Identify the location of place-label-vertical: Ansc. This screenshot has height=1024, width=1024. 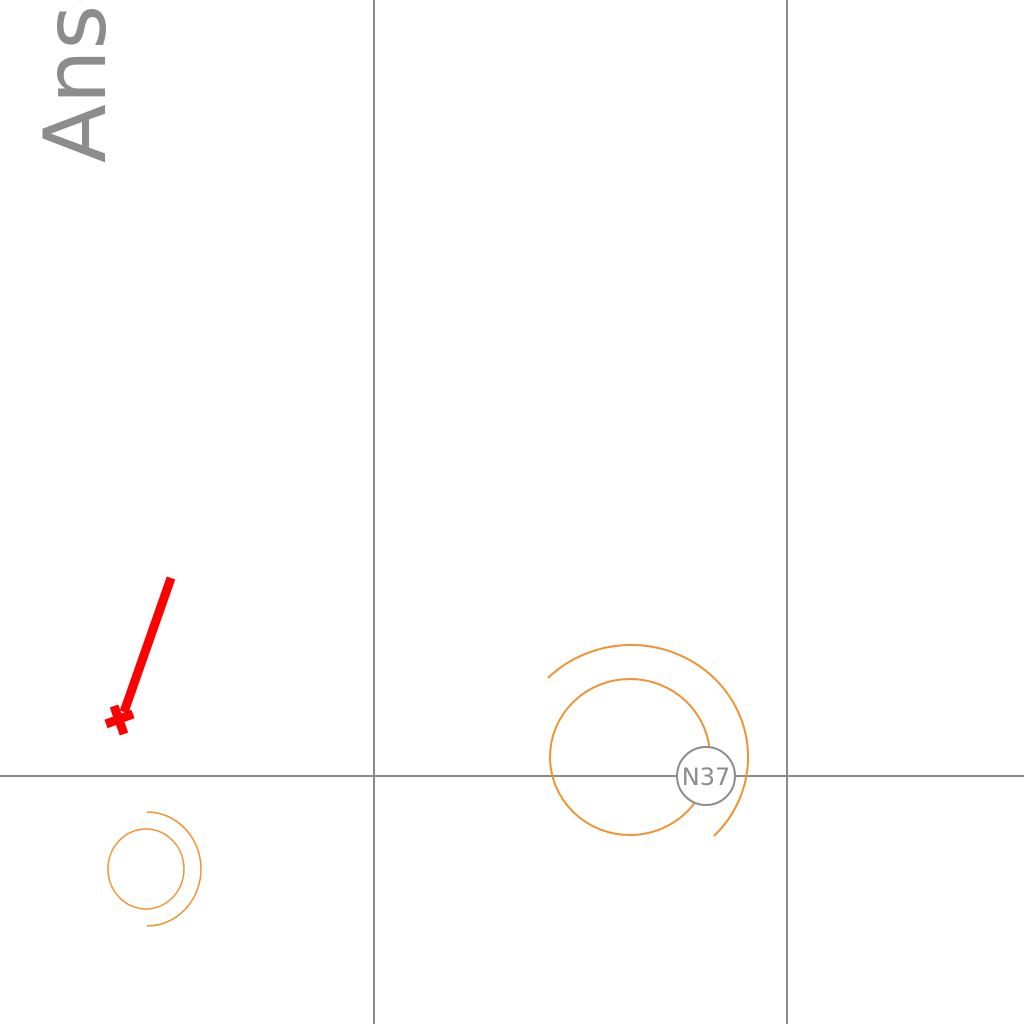
(76, 81).